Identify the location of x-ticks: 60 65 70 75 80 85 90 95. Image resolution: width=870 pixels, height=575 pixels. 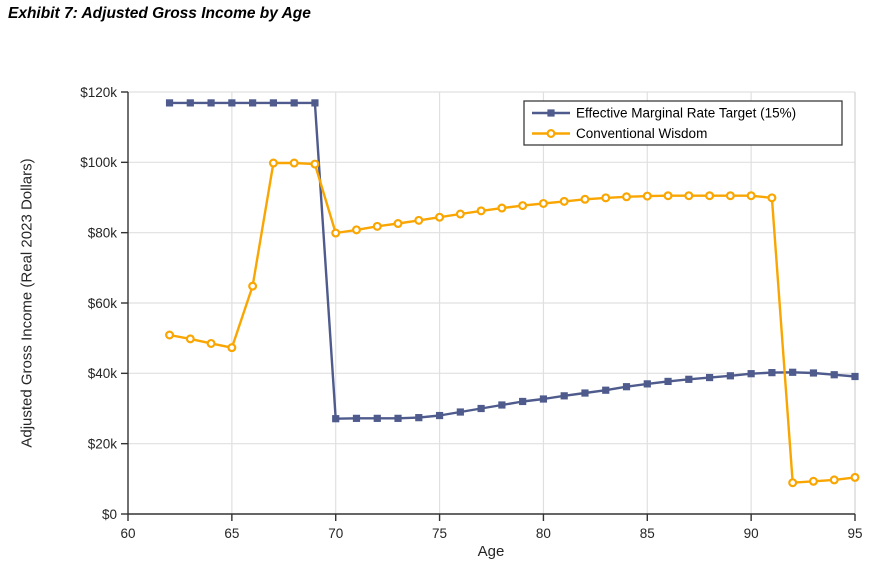
(491, 527).